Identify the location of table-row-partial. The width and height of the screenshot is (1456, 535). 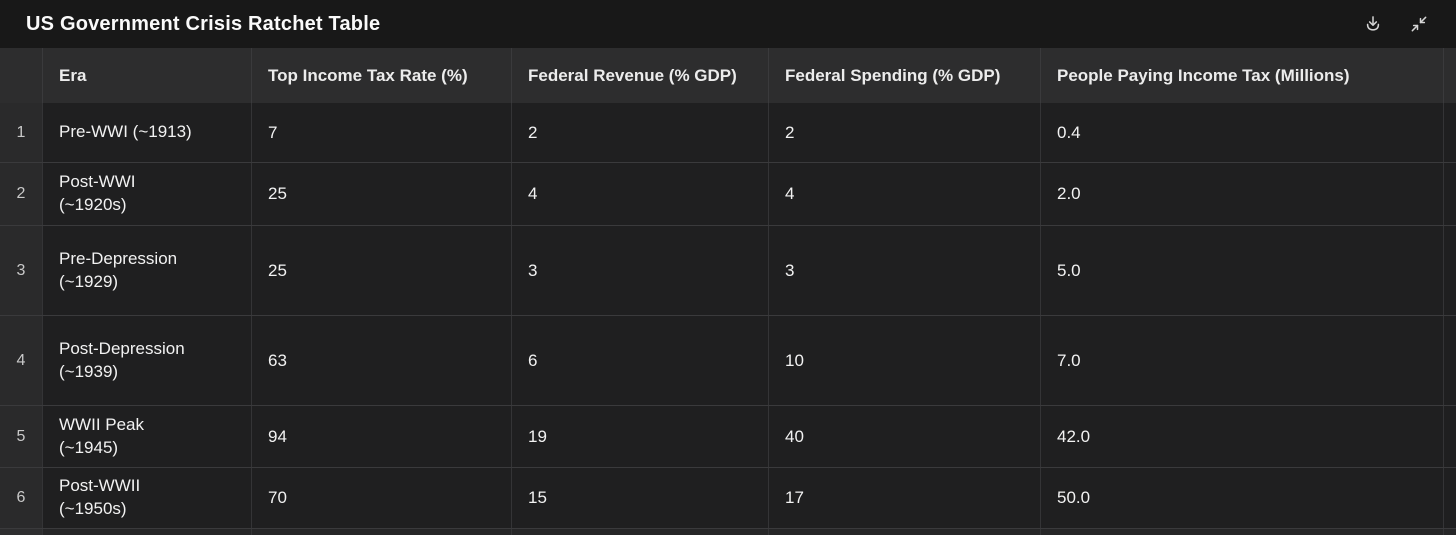
(728, 531).